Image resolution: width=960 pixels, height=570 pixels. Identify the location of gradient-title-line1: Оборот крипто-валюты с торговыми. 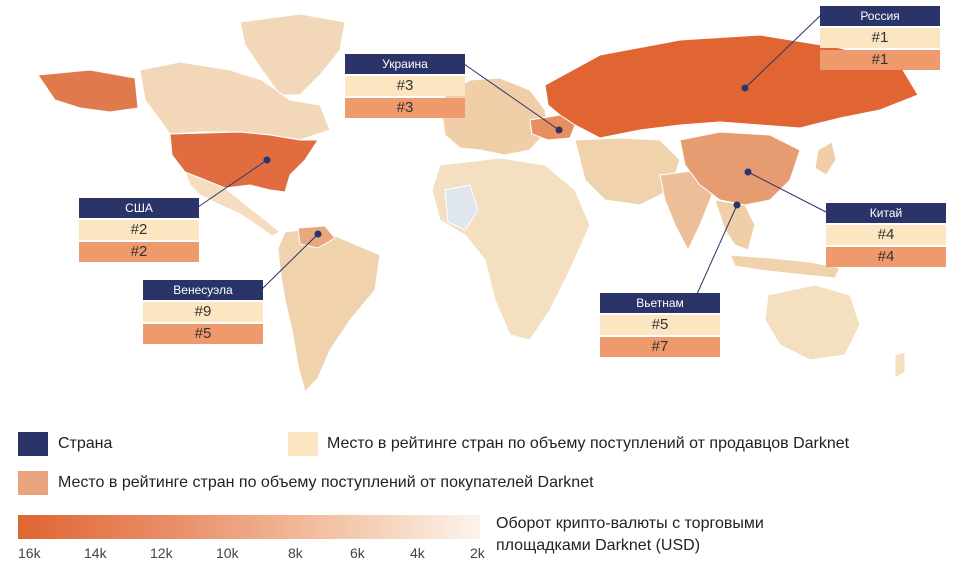
(630, 523).